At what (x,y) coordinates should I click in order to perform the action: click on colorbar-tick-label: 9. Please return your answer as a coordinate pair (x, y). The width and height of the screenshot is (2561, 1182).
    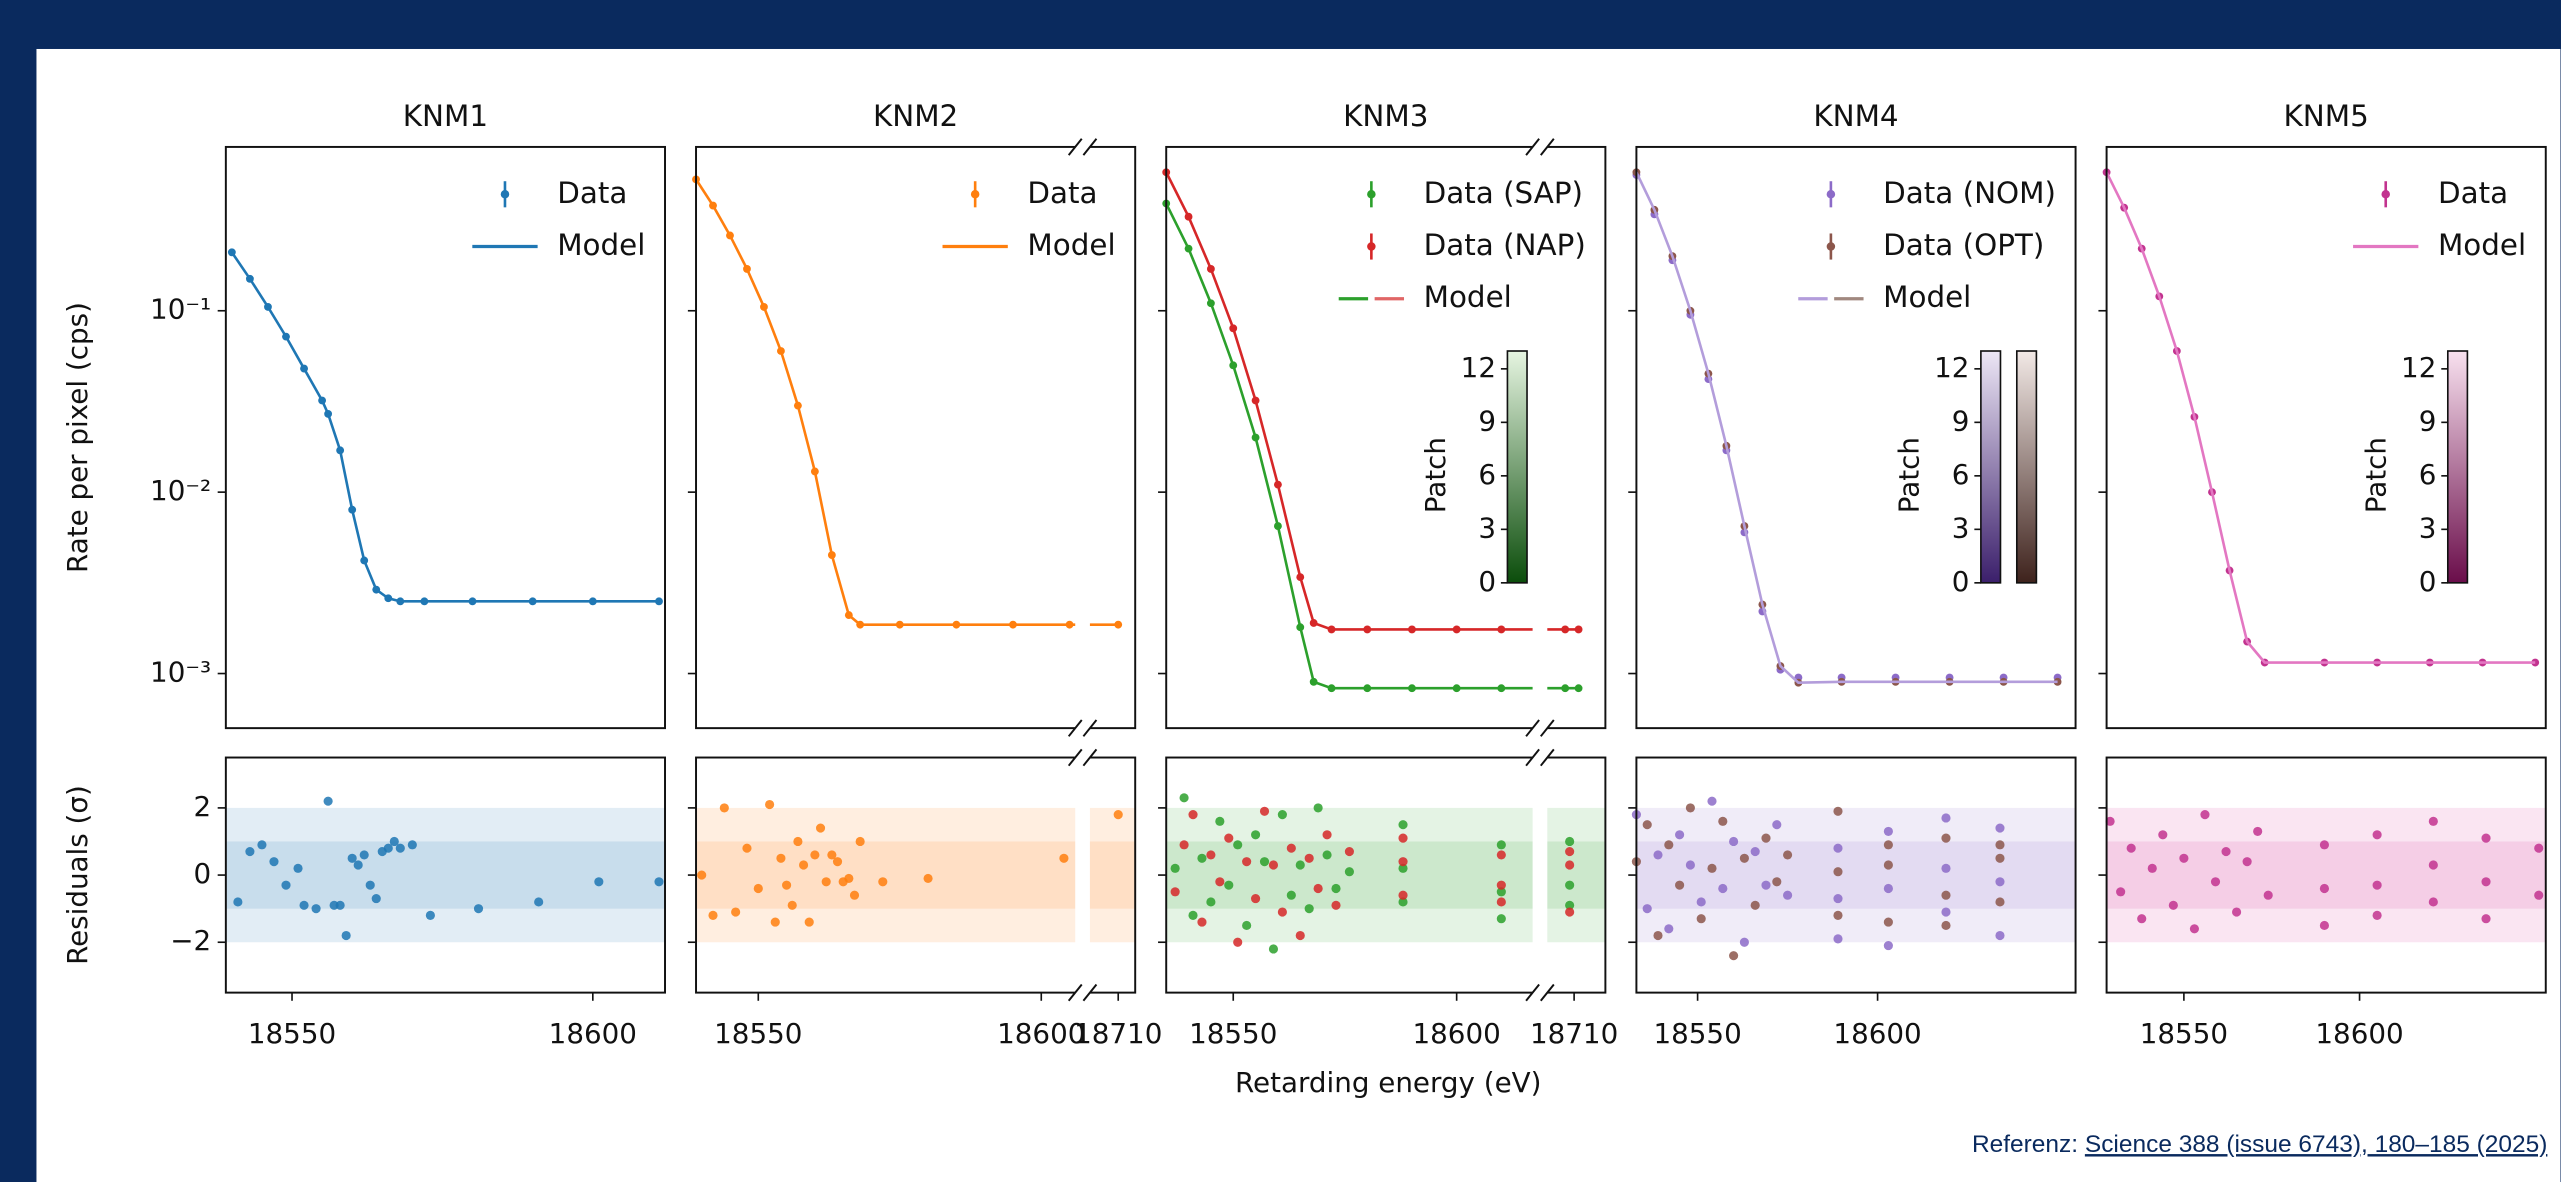
    Looking at the image, I should click on (1961, 420).